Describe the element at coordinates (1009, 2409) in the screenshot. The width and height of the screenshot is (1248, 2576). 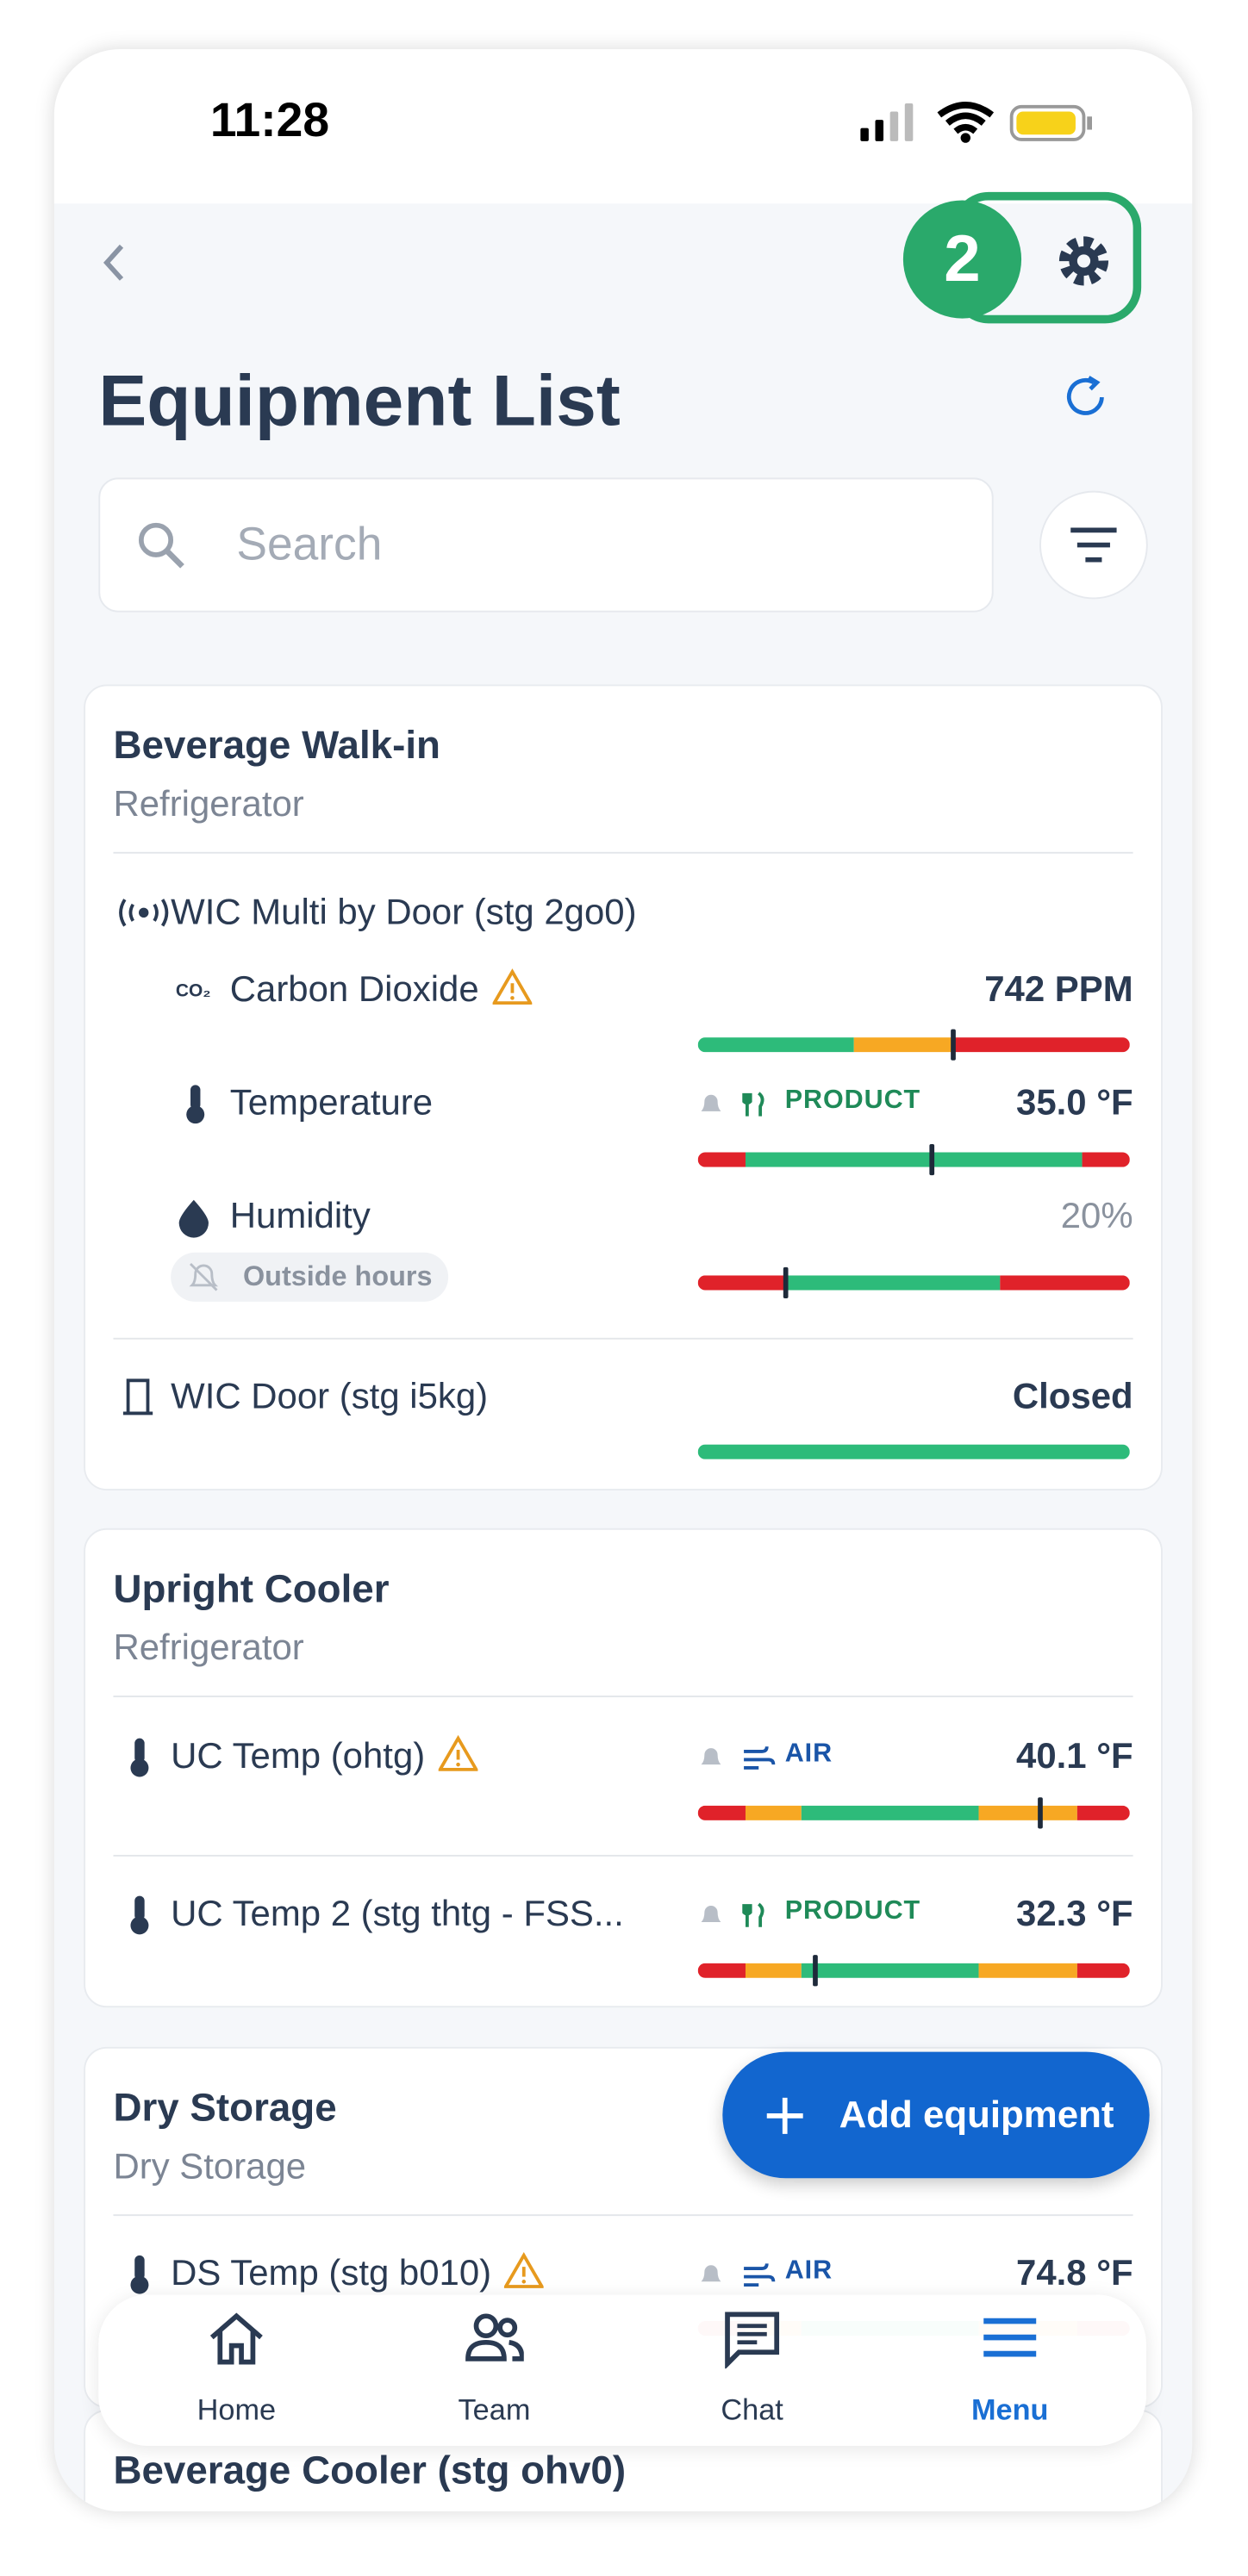
I see `nav-item: Menu` at that location.